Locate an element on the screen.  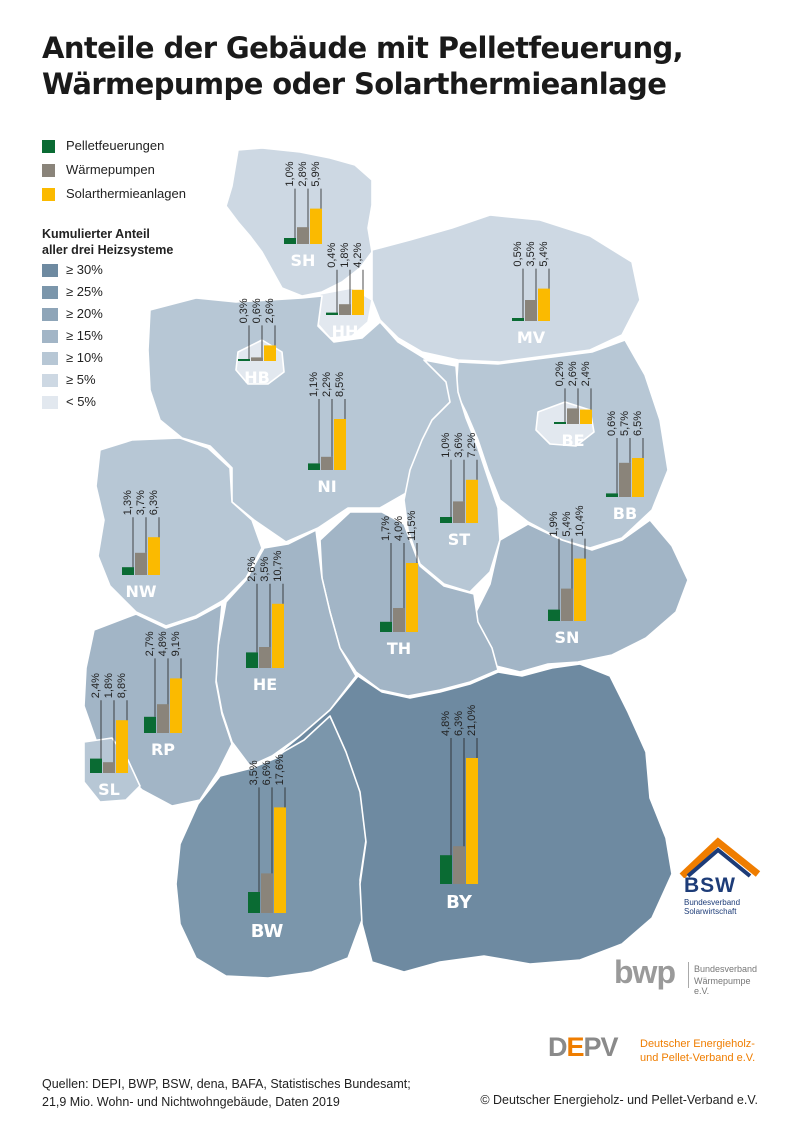
value-label: 0,3% is located at coordinates (244, 310).